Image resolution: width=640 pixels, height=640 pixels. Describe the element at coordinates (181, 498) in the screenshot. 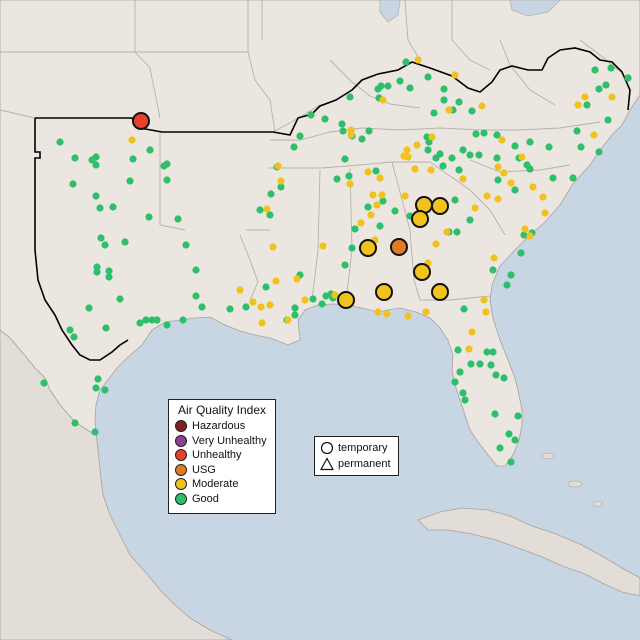

I see `good-swatch` at that location.